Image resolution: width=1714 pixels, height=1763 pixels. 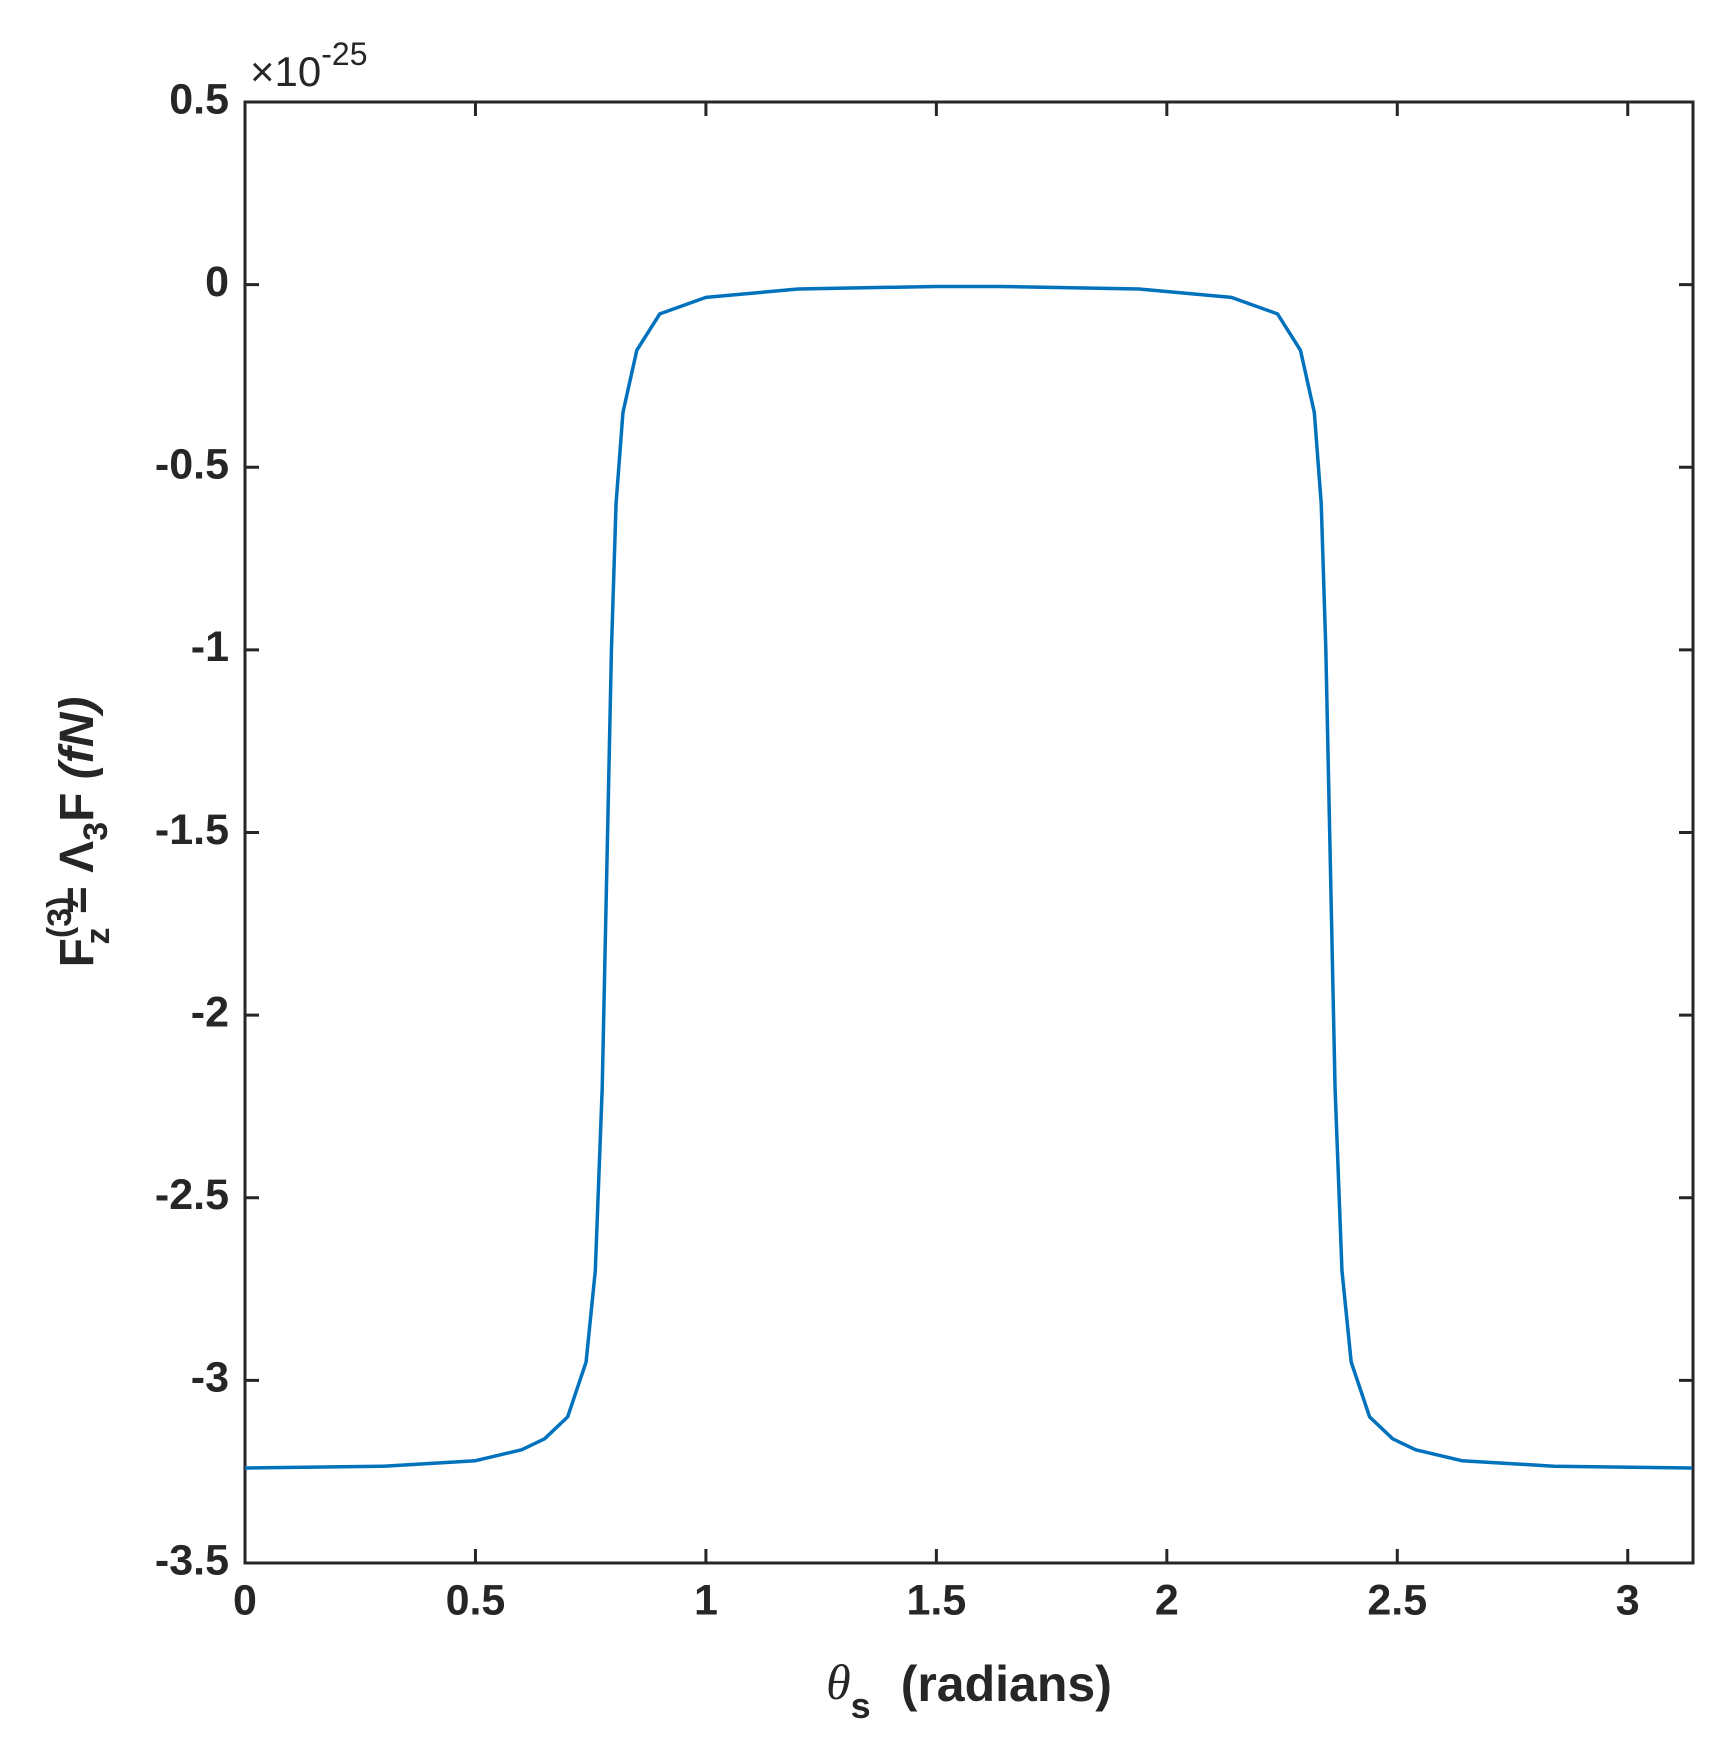 I want to click on x-tick-label: 0, so click(x=245, y=1600).